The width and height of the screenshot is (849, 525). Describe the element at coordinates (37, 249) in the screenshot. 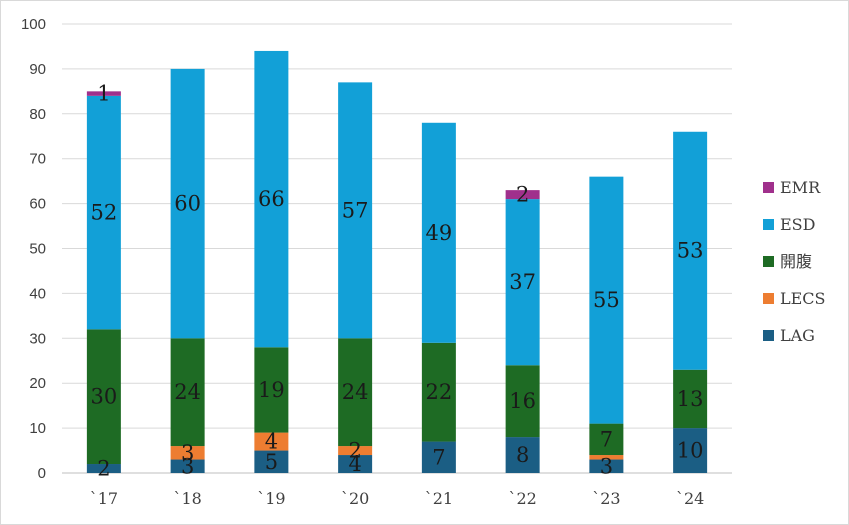

I see `y-tick-label: 50` at that location.